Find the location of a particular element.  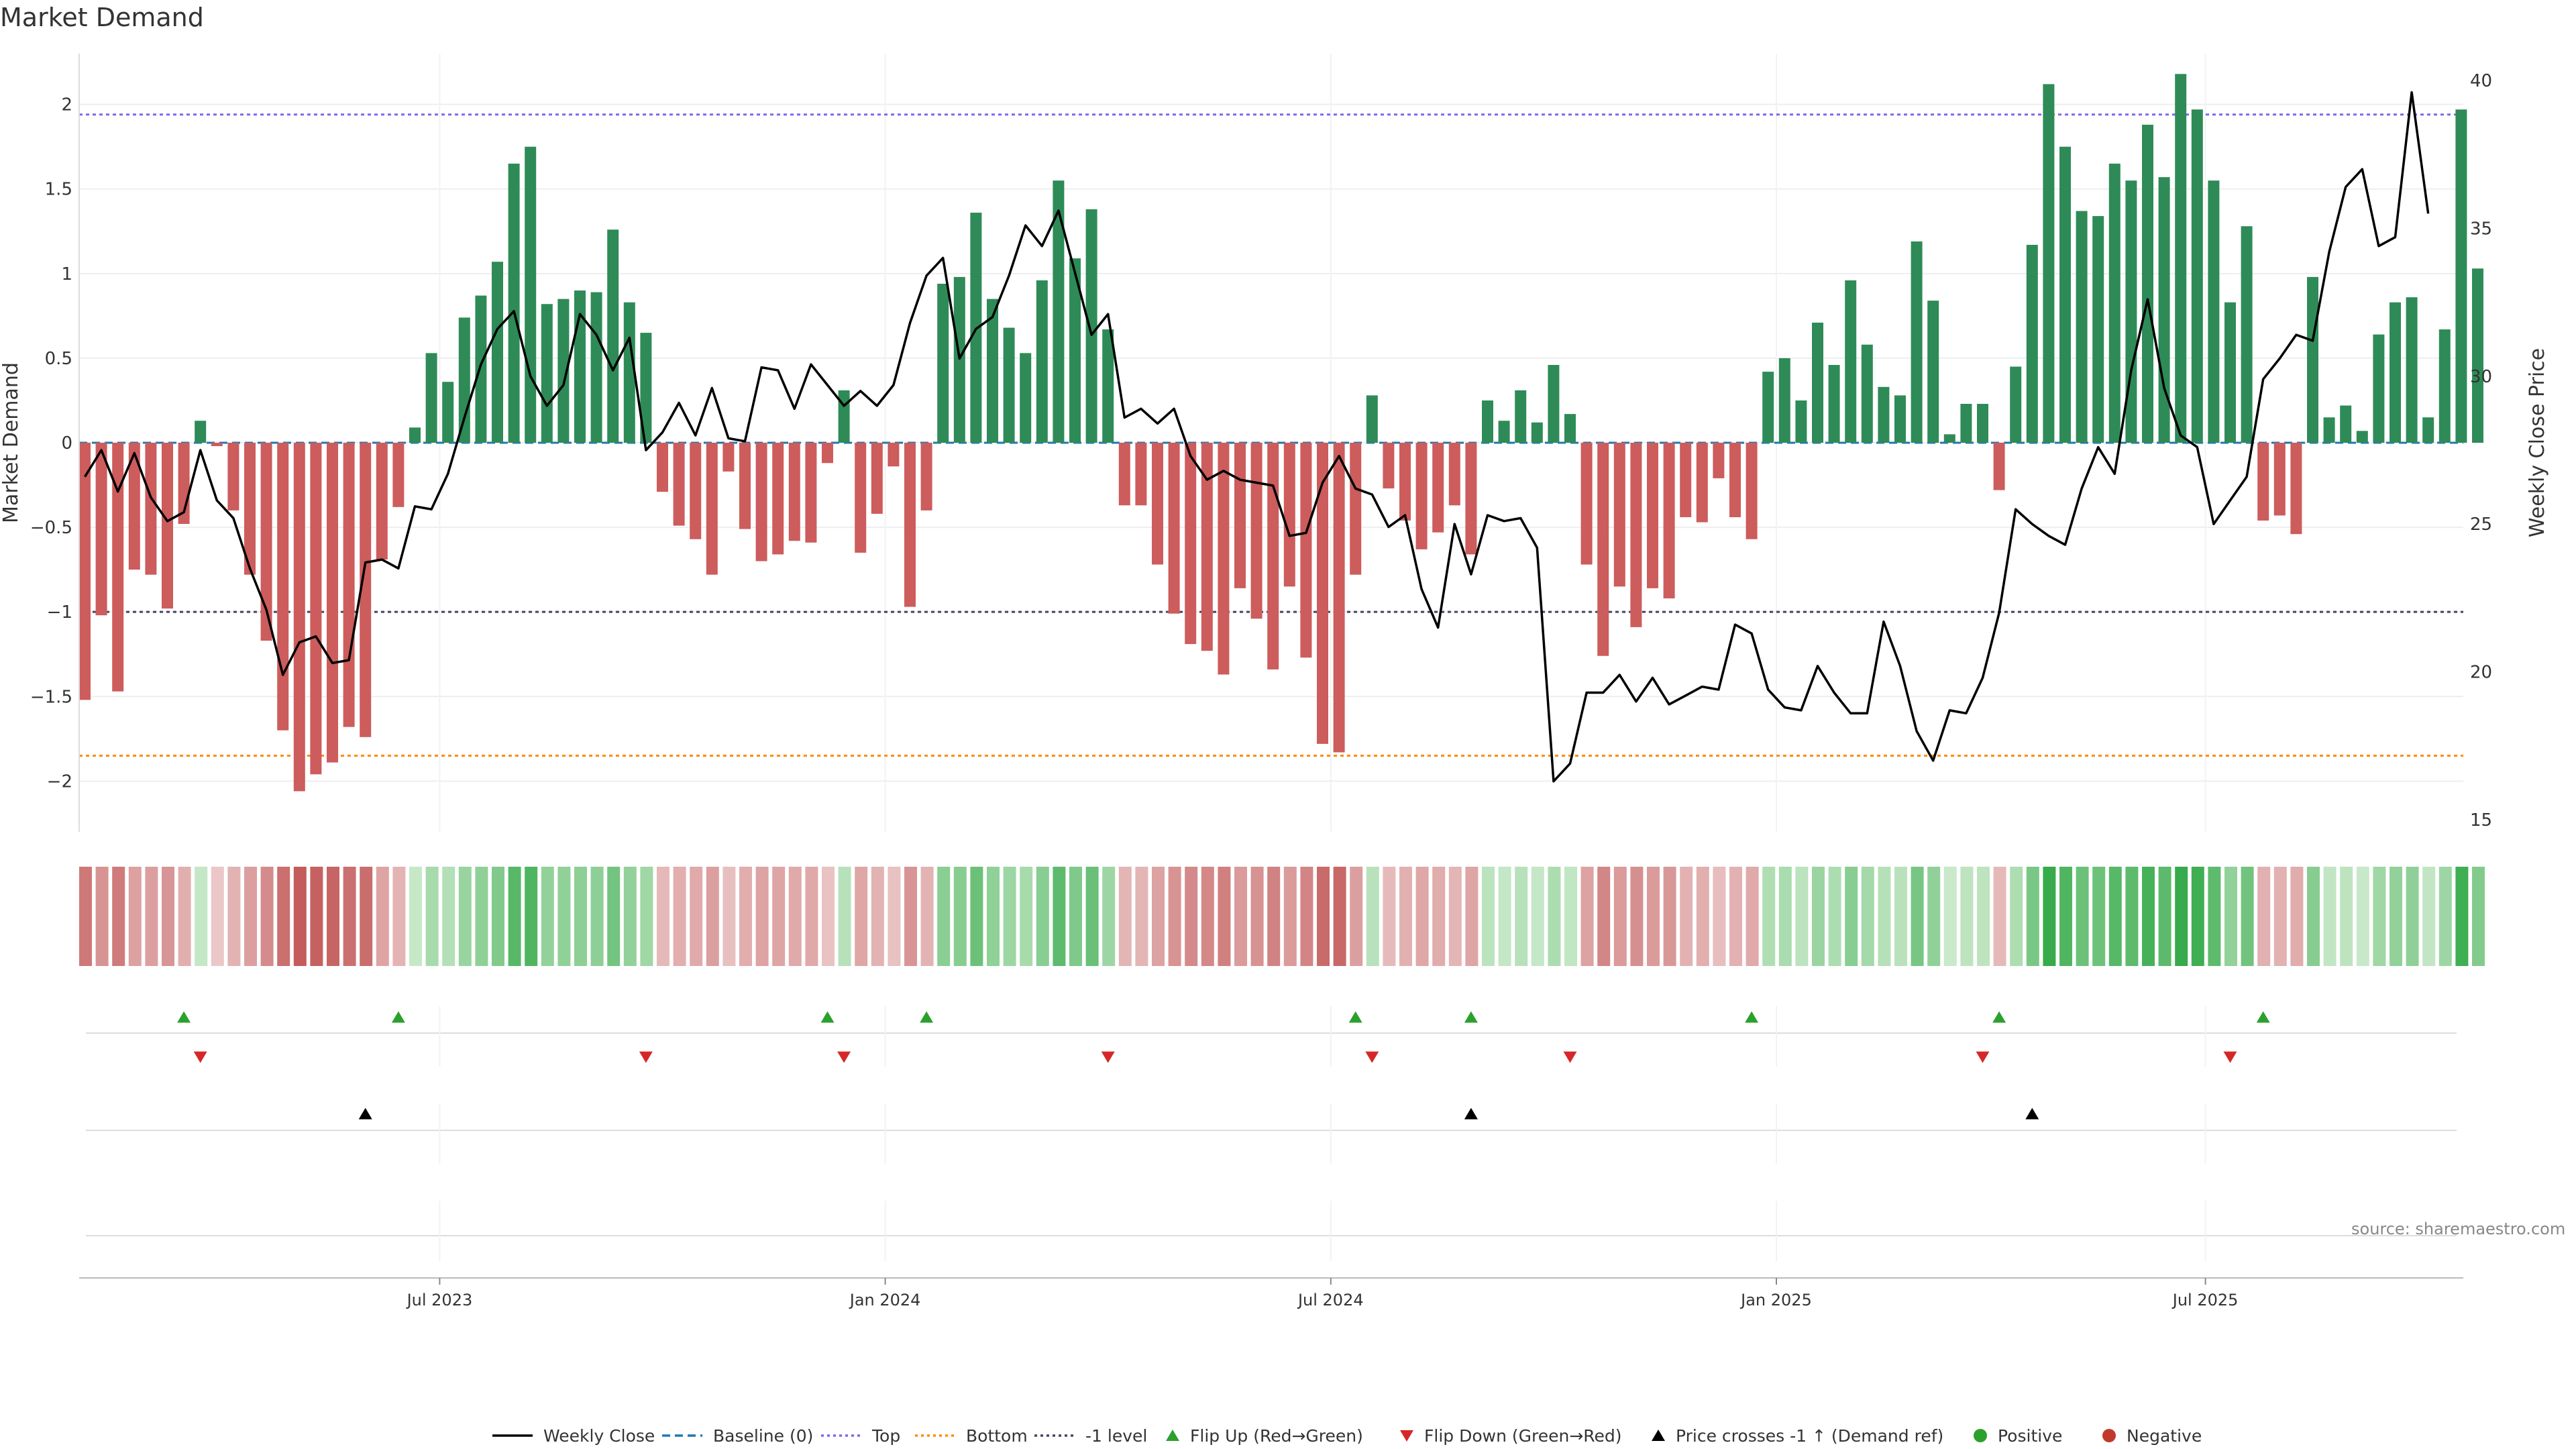

y-tick-label-left: 1.5 is located at coordinates (58, 190).